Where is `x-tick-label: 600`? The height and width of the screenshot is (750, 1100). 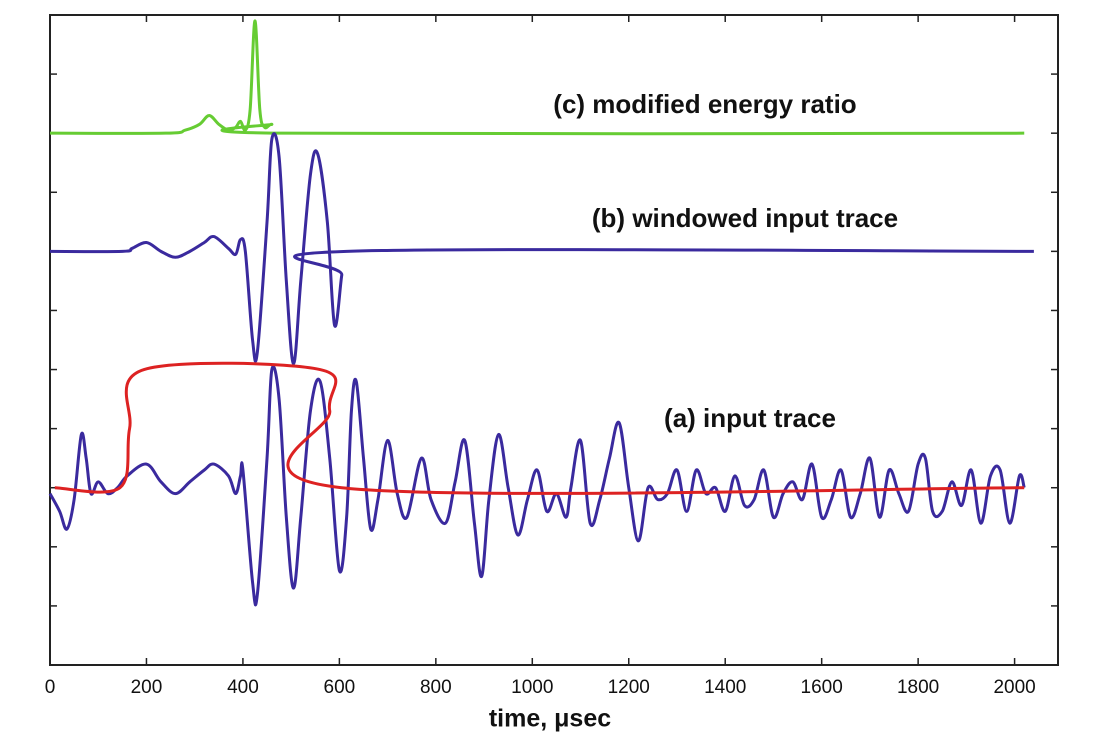
x-tick-label: 600 is located at coordinates (340, 687).